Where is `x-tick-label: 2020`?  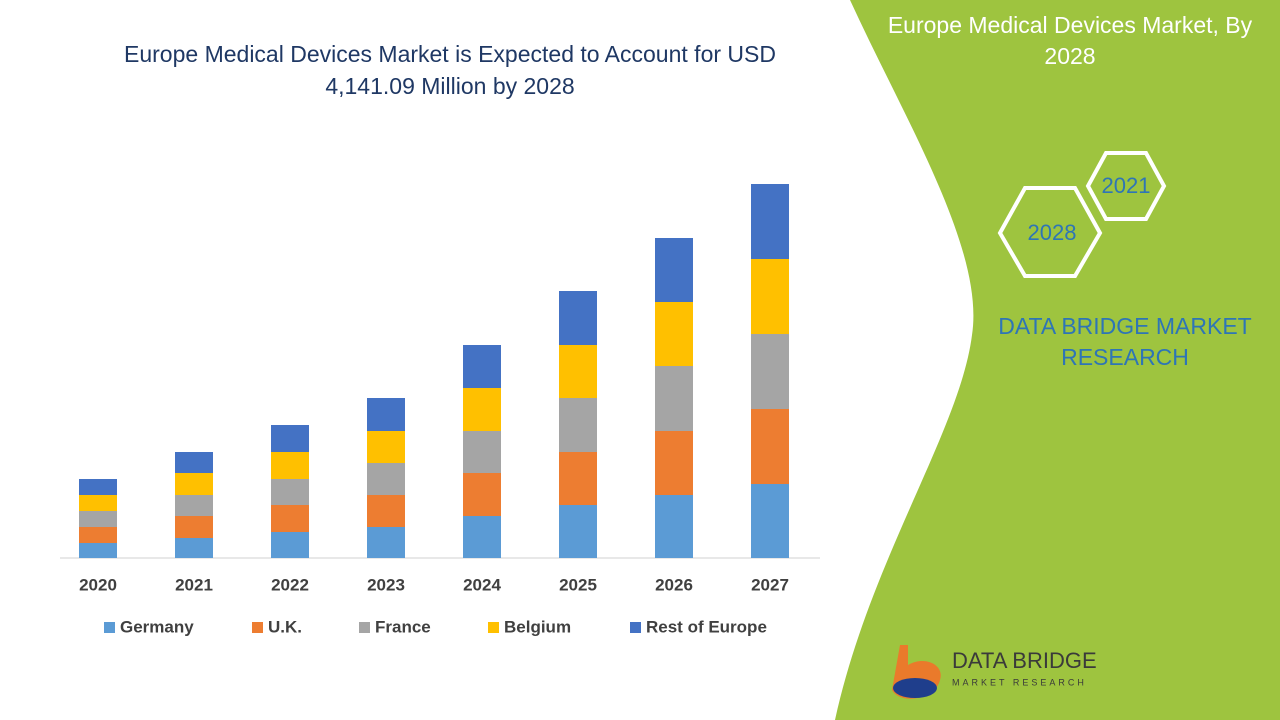
x-tick-label: 2020 is located at coordinates (98, 584).